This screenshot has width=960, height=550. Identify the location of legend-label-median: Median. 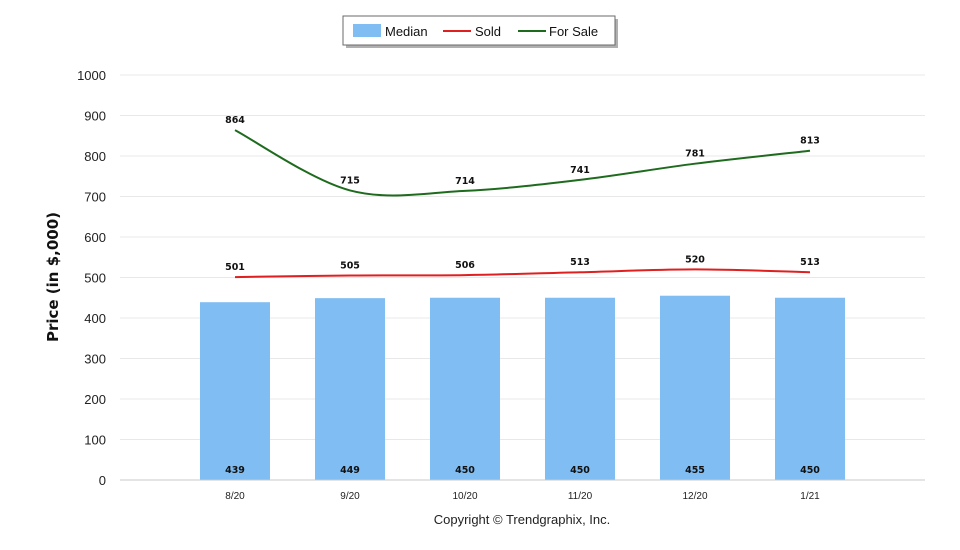
(406, 31).